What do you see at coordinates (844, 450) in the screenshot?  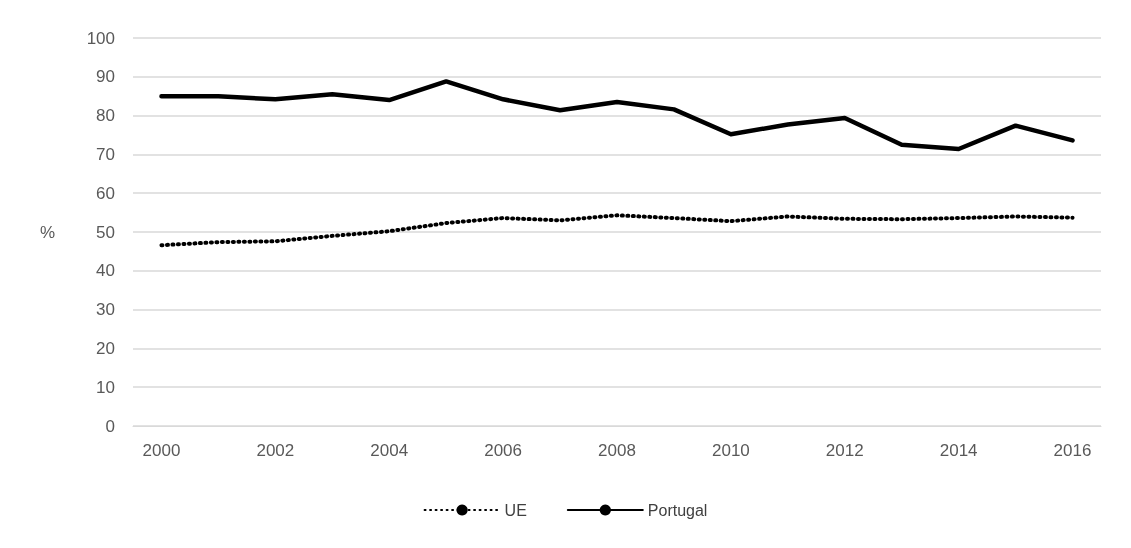 I see `x-tick-label: 2012` at bounding box center [844, 450].